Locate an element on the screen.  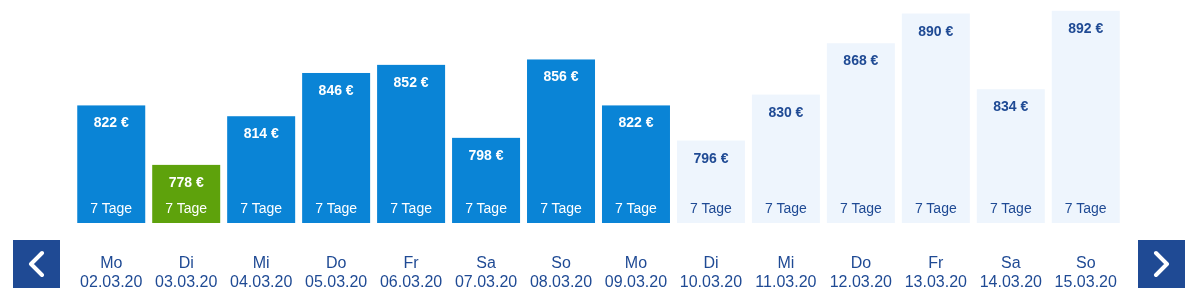
x-tick-label: Sa 14.03.20 is located at coordinates (1011, 272).